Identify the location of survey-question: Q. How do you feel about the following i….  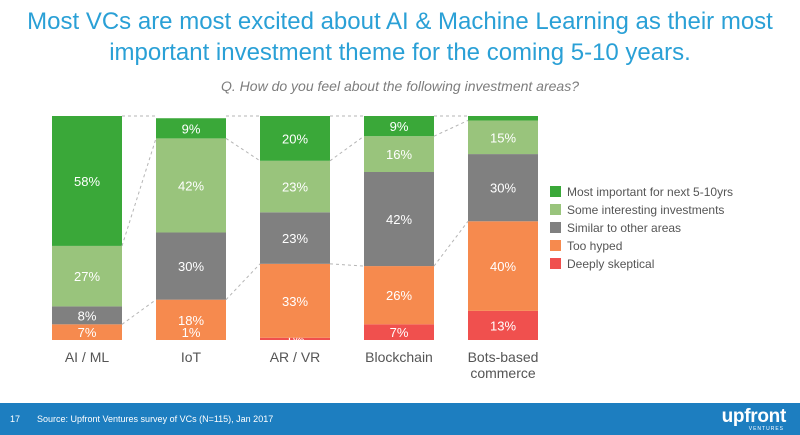
(400, 86).